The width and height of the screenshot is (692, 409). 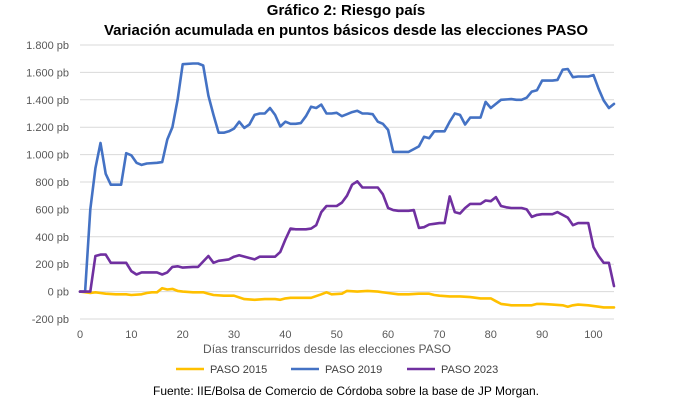 I want to click on x-tick-label: 20, so click(x=183, y=335).